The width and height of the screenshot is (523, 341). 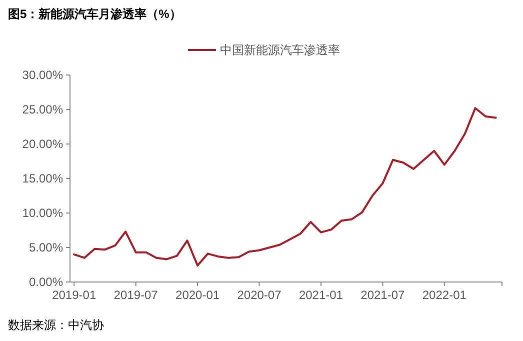 What do you see at coordinates (95, 14) in the screenshot?
I see `chart-title: 图5：新能源汽车月渗透率（%）` at bounding box center [95, 14].